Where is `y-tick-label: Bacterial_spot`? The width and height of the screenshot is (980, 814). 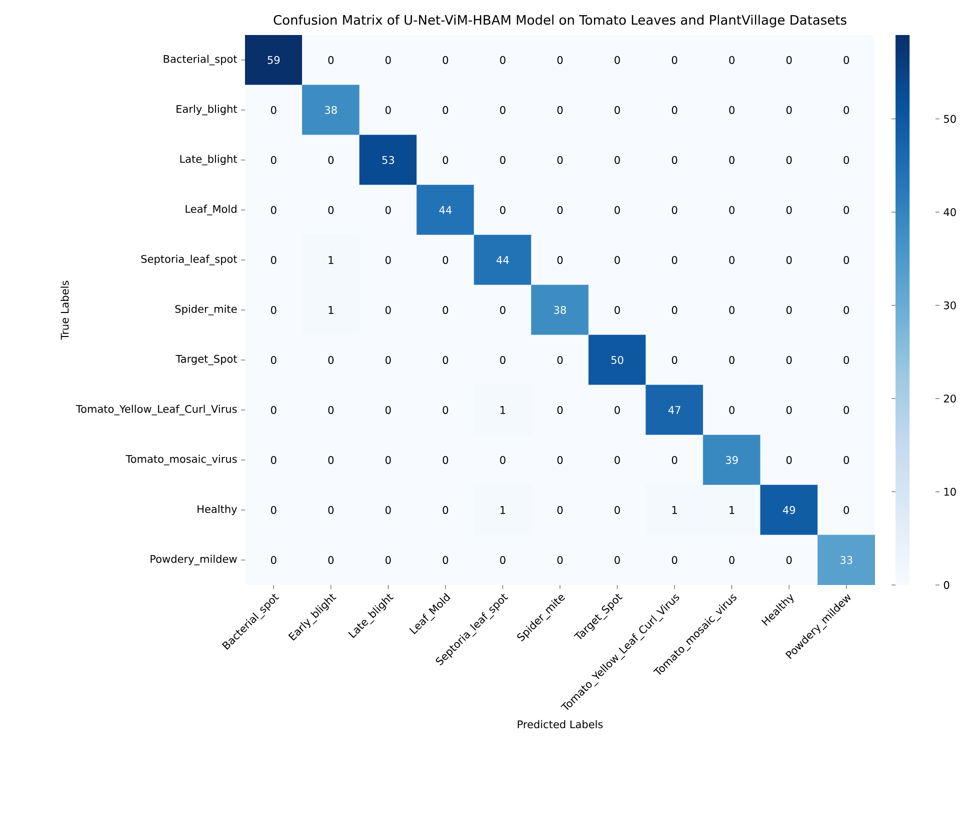
y-tick-label: Bacterial_spot is located at coordinates (201, 60).